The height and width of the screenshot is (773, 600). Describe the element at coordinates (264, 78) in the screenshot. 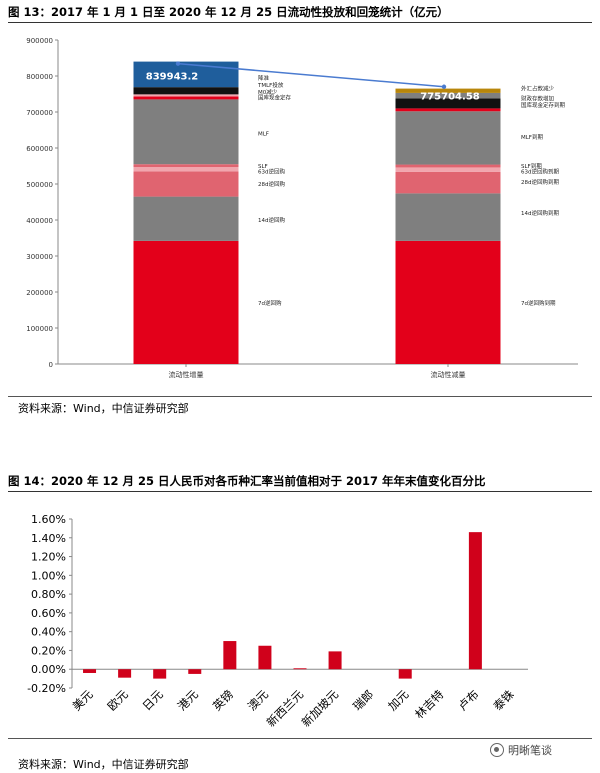

I see `segment-label: 降准` at that location.